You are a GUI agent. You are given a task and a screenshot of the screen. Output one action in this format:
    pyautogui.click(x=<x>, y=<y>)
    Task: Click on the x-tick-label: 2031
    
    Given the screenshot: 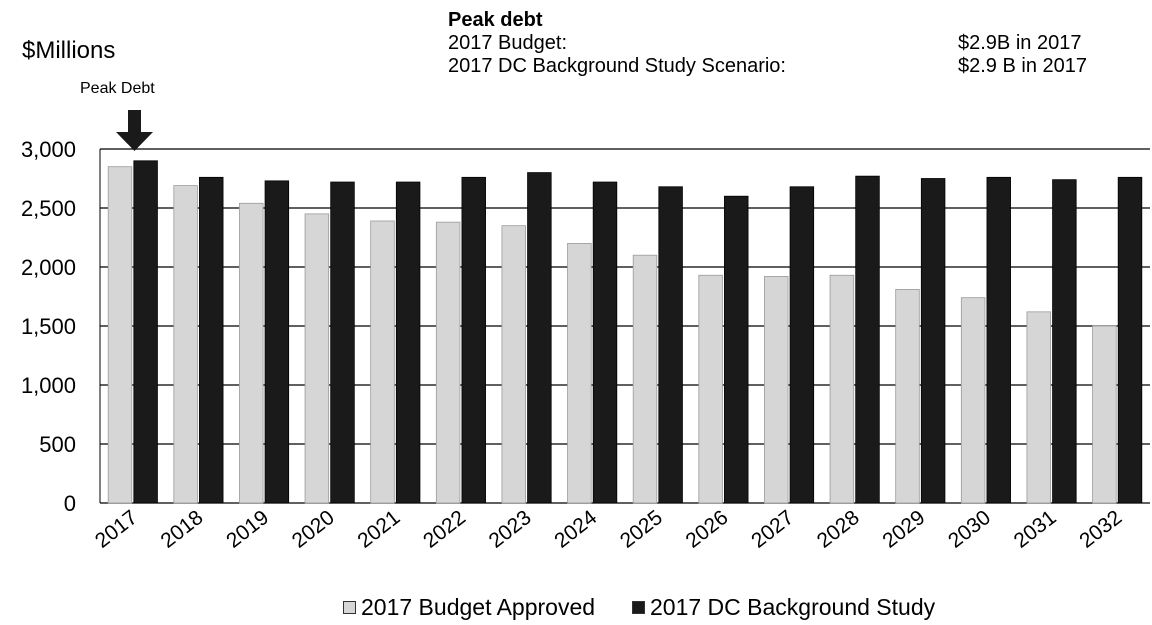 What is the action you would take?
    pyautogui.click(x=1035, y=529)
    